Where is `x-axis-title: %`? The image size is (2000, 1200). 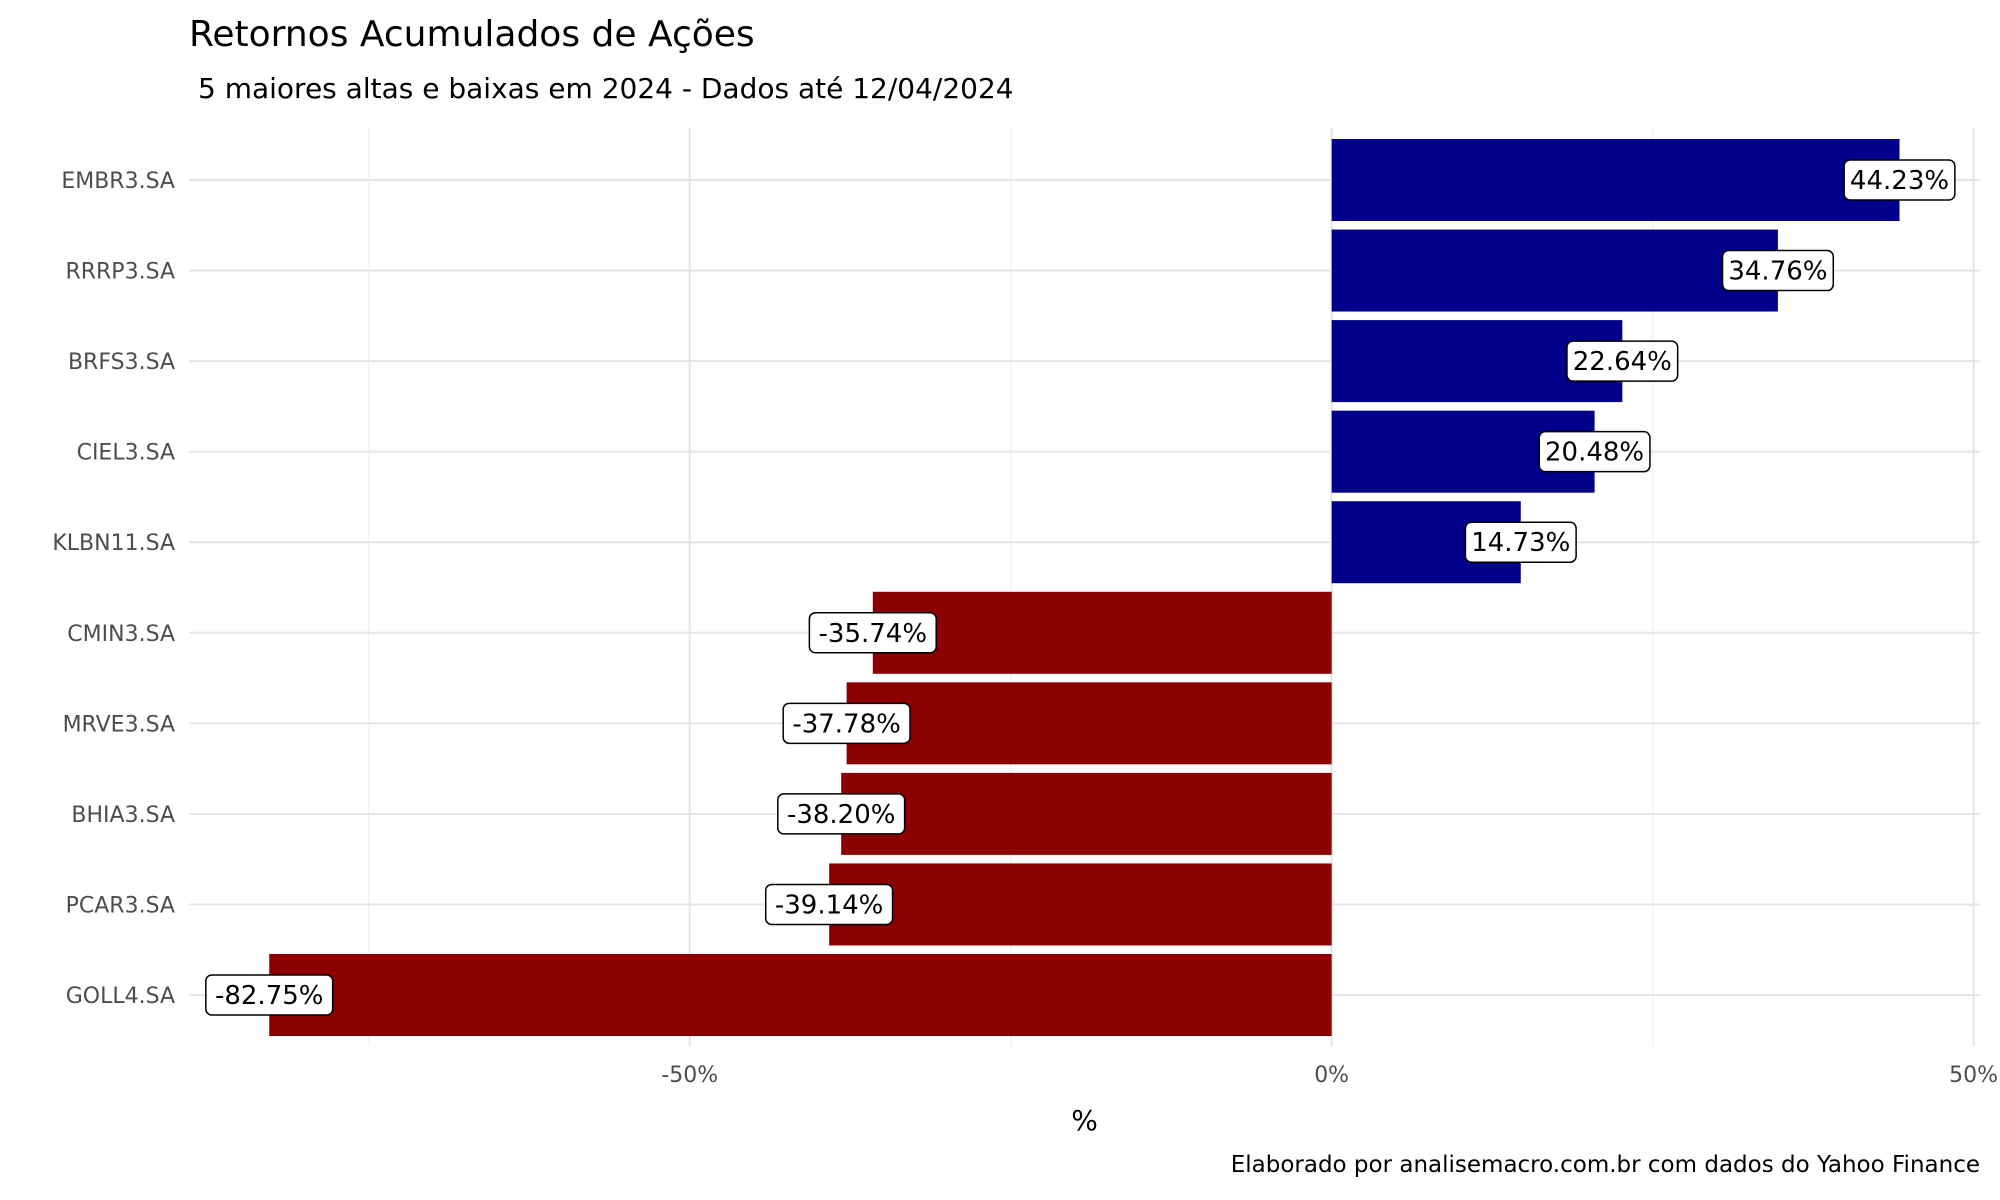
x-axis-title: % is located at coordinates (1084, 1120).